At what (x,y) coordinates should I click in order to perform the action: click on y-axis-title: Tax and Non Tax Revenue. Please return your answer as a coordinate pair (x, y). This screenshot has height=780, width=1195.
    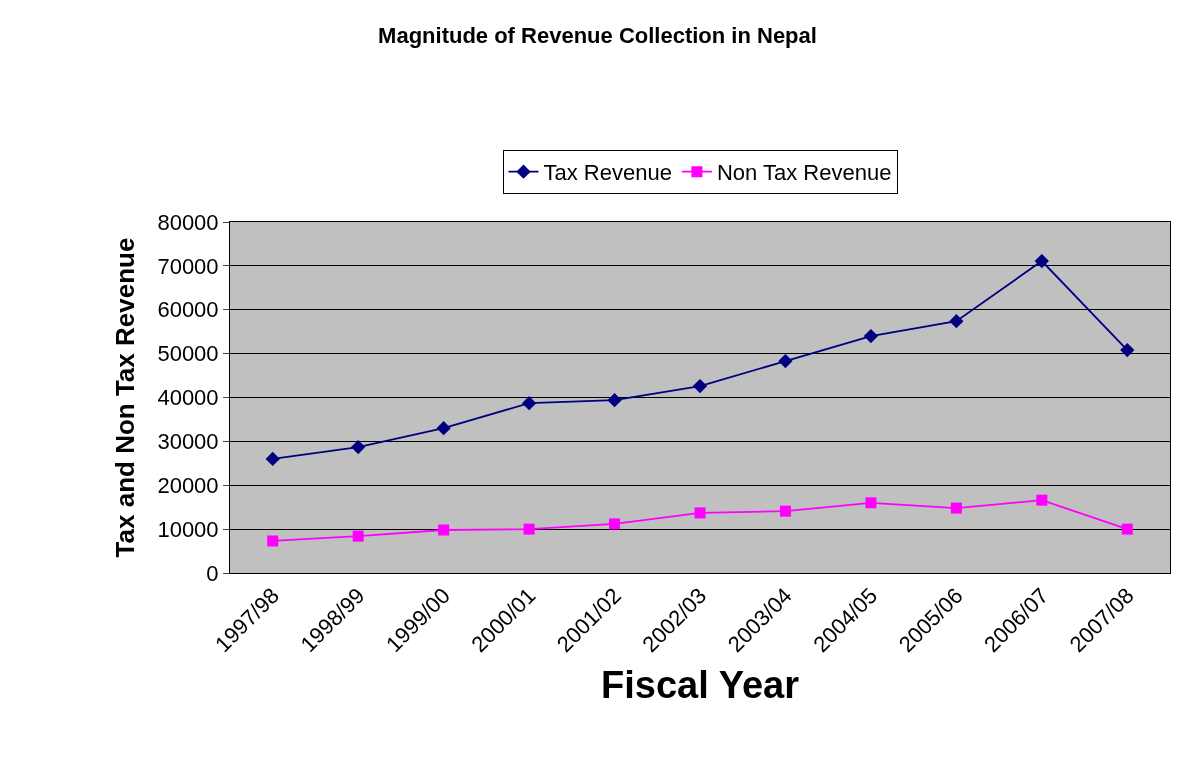
    Looking at the image, I should click on (124, 397).